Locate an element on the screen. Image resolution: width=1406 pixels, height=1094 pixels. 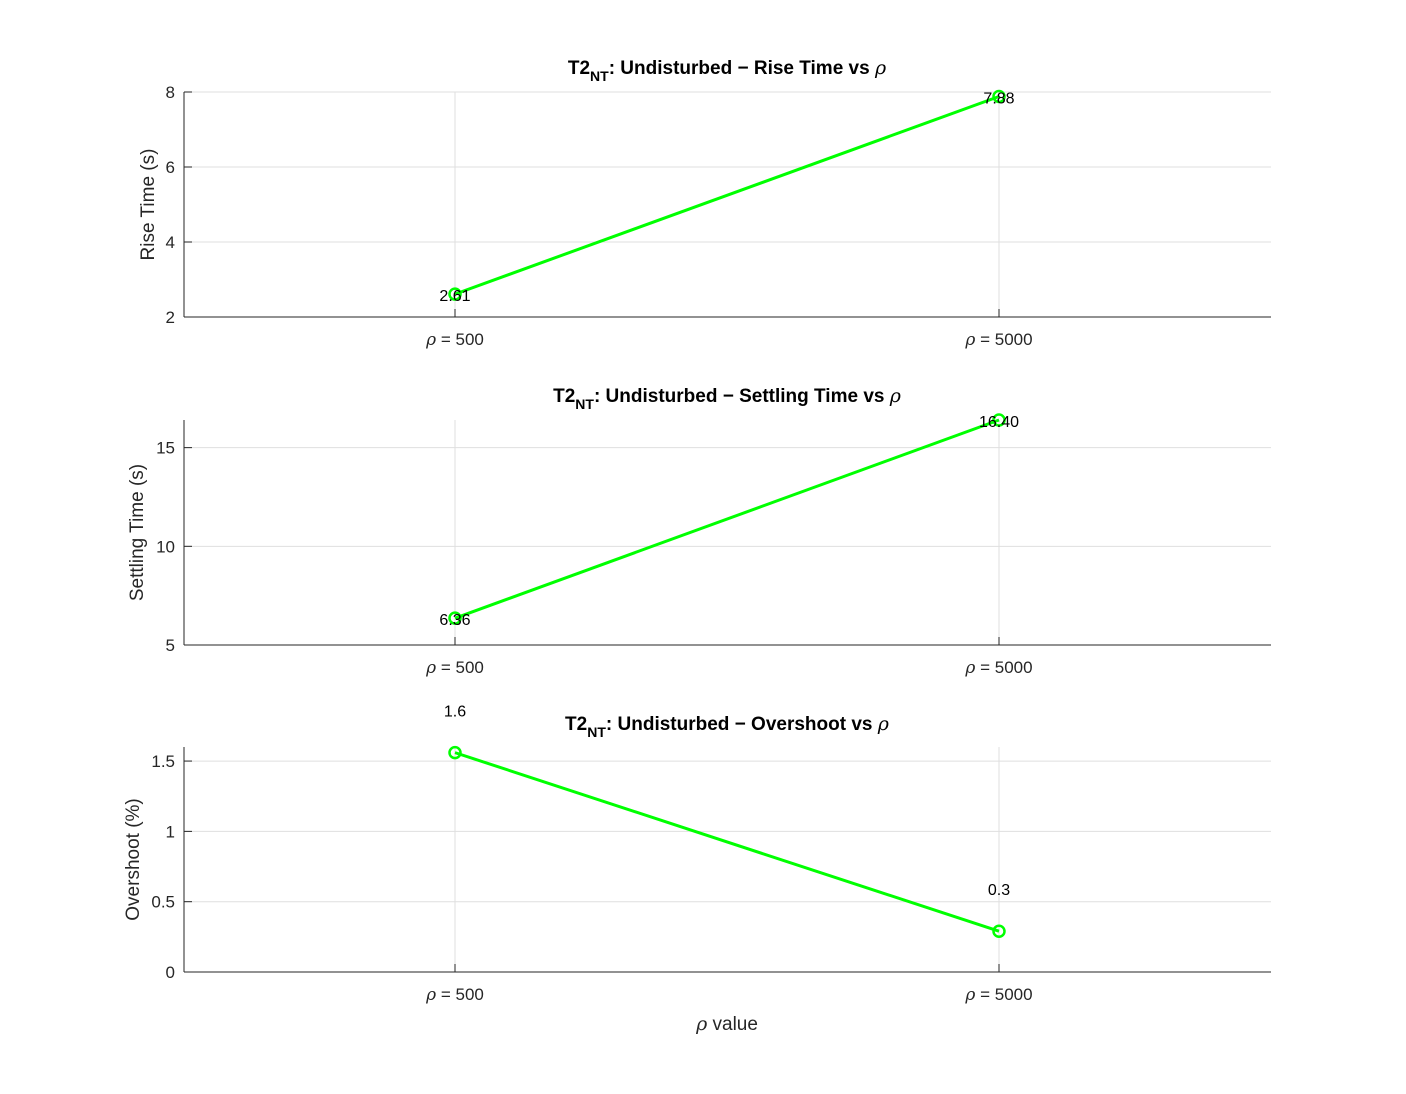
y-axis-label: Settling Time (s) is located at coordinates (137, 532).